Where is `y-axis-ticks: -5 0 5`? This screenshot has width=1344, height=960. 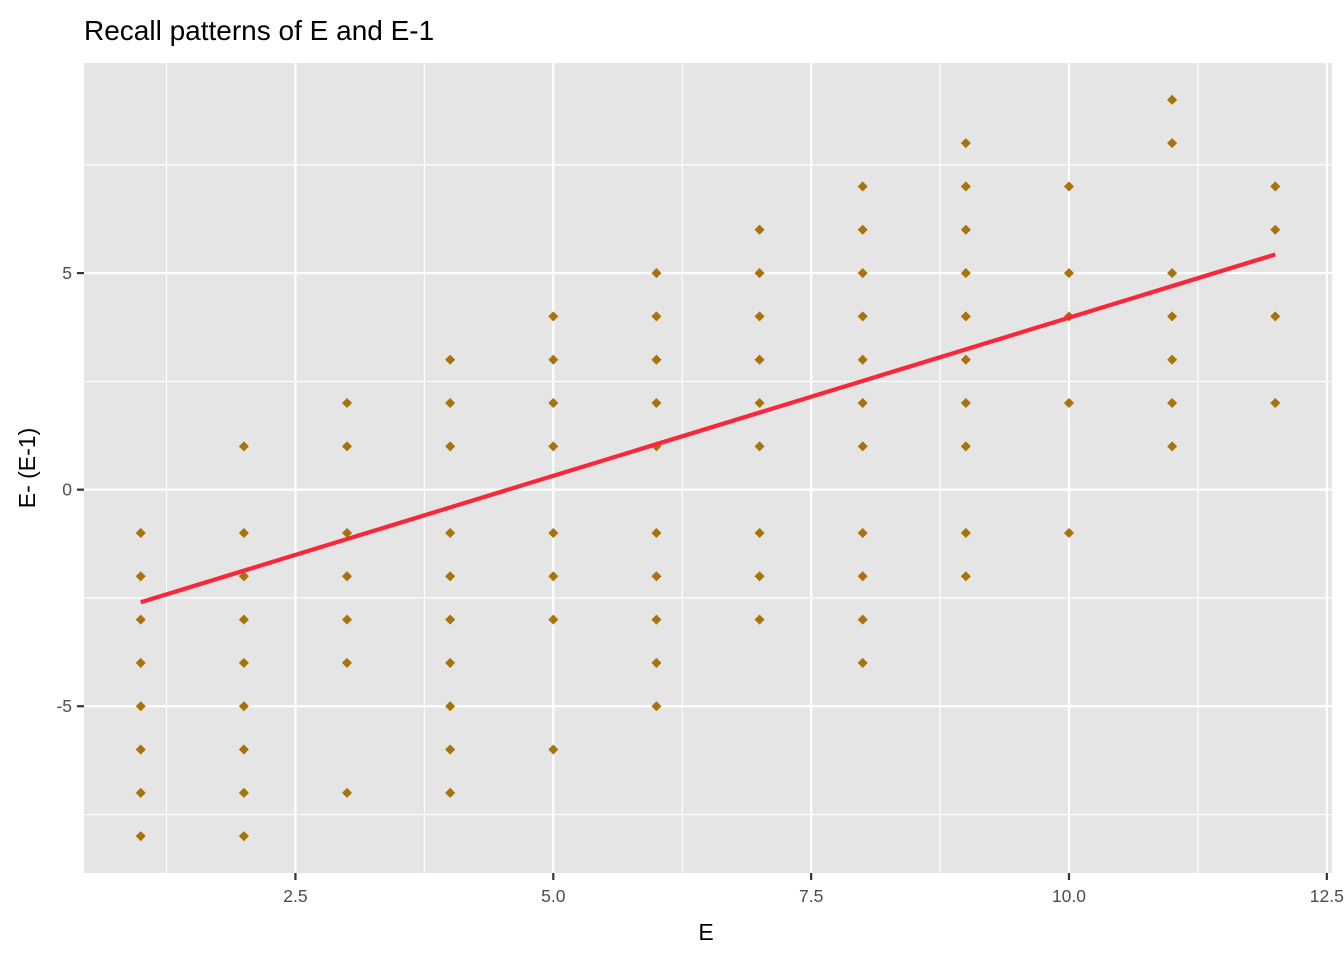 y-axis-ticks: -5 0 5 is located at coordinates (70, 489).